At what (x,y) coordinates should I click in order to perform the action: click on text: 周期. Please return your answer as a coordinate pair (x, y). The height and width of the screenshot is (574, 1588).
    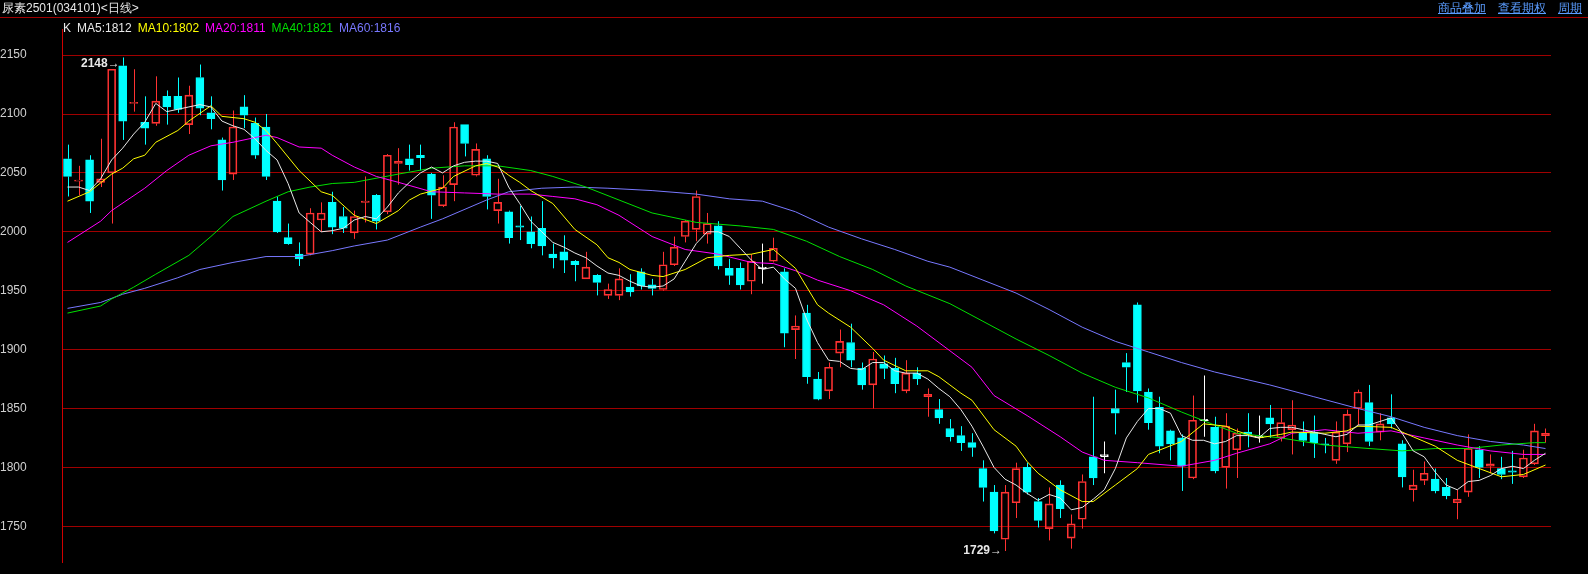
    Looking at the image, I should click on (1570, 8).